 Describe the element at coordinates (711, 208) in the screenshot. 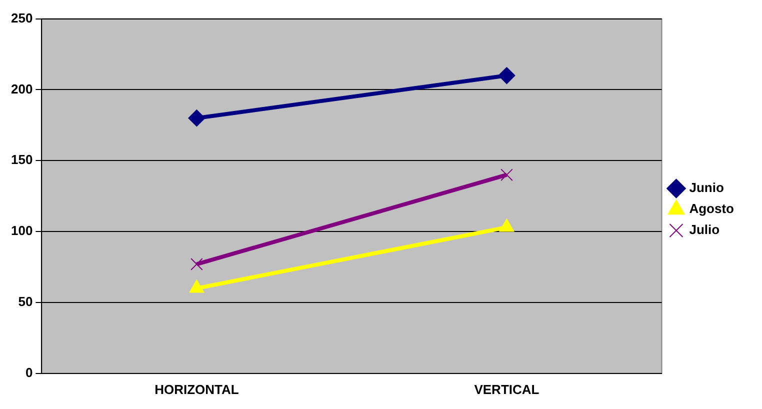

I see `legend-label: Agosto` at that location.